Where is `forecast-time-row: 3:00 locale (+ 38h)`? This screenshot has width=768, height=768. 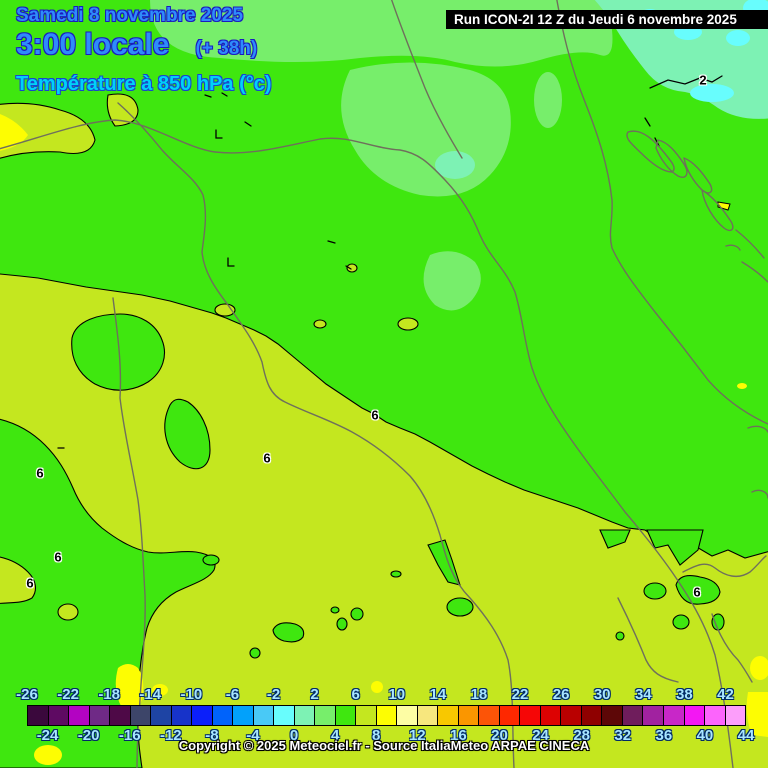
forecast-time-row: 3:00 locale (+ 38h) is located at coordinates (144, 45).